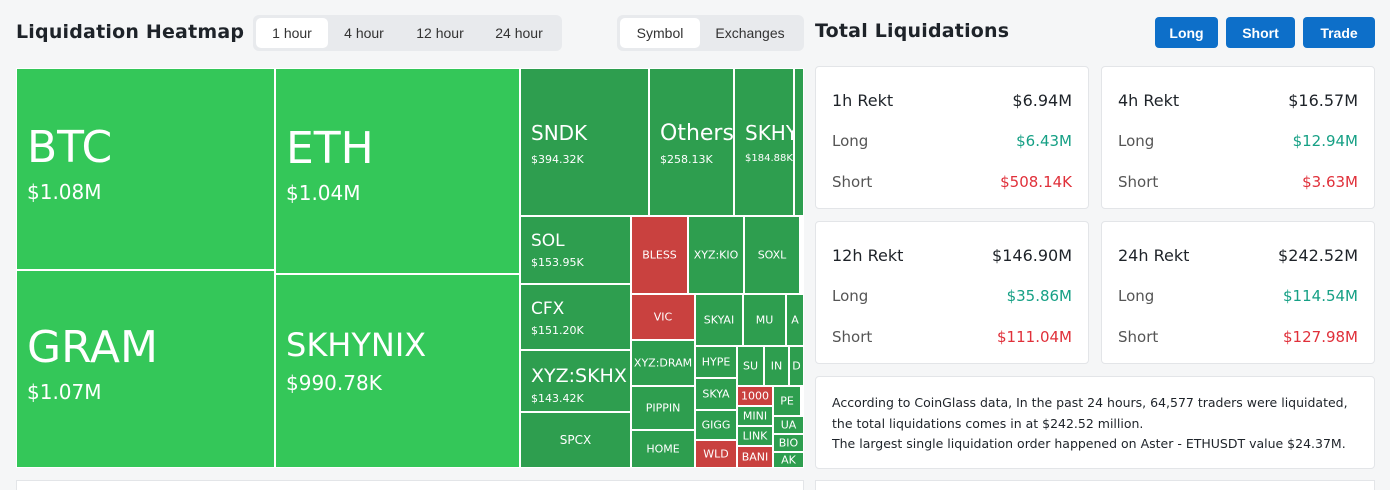 The height and width of the screenshot is (490, 1390). Describe the element at coordinates (1036, 182) in the screenshot. I see `short-value: $508.14K` at that location.